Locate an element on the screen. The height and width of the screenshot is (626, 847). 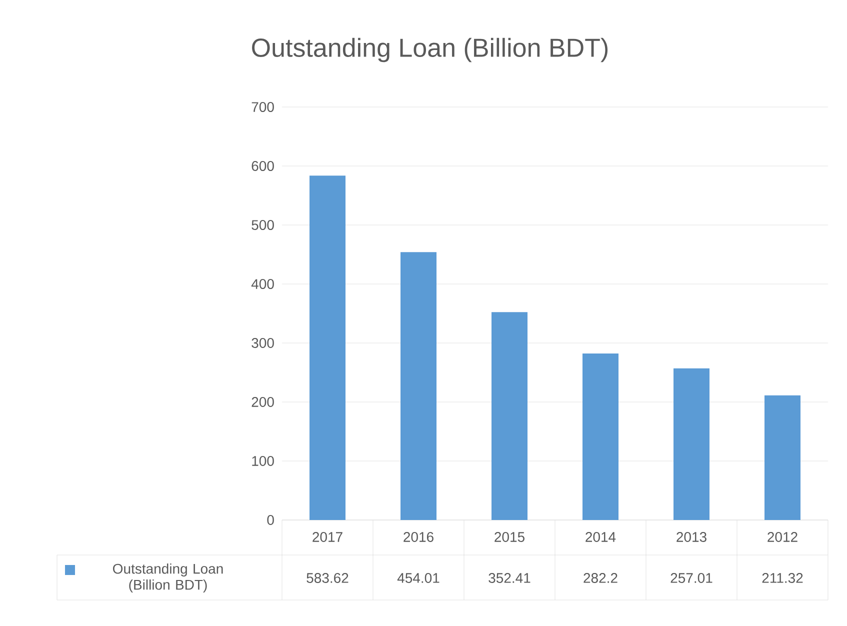
y-tick-label: 200 is located at coordinates (263, 402).